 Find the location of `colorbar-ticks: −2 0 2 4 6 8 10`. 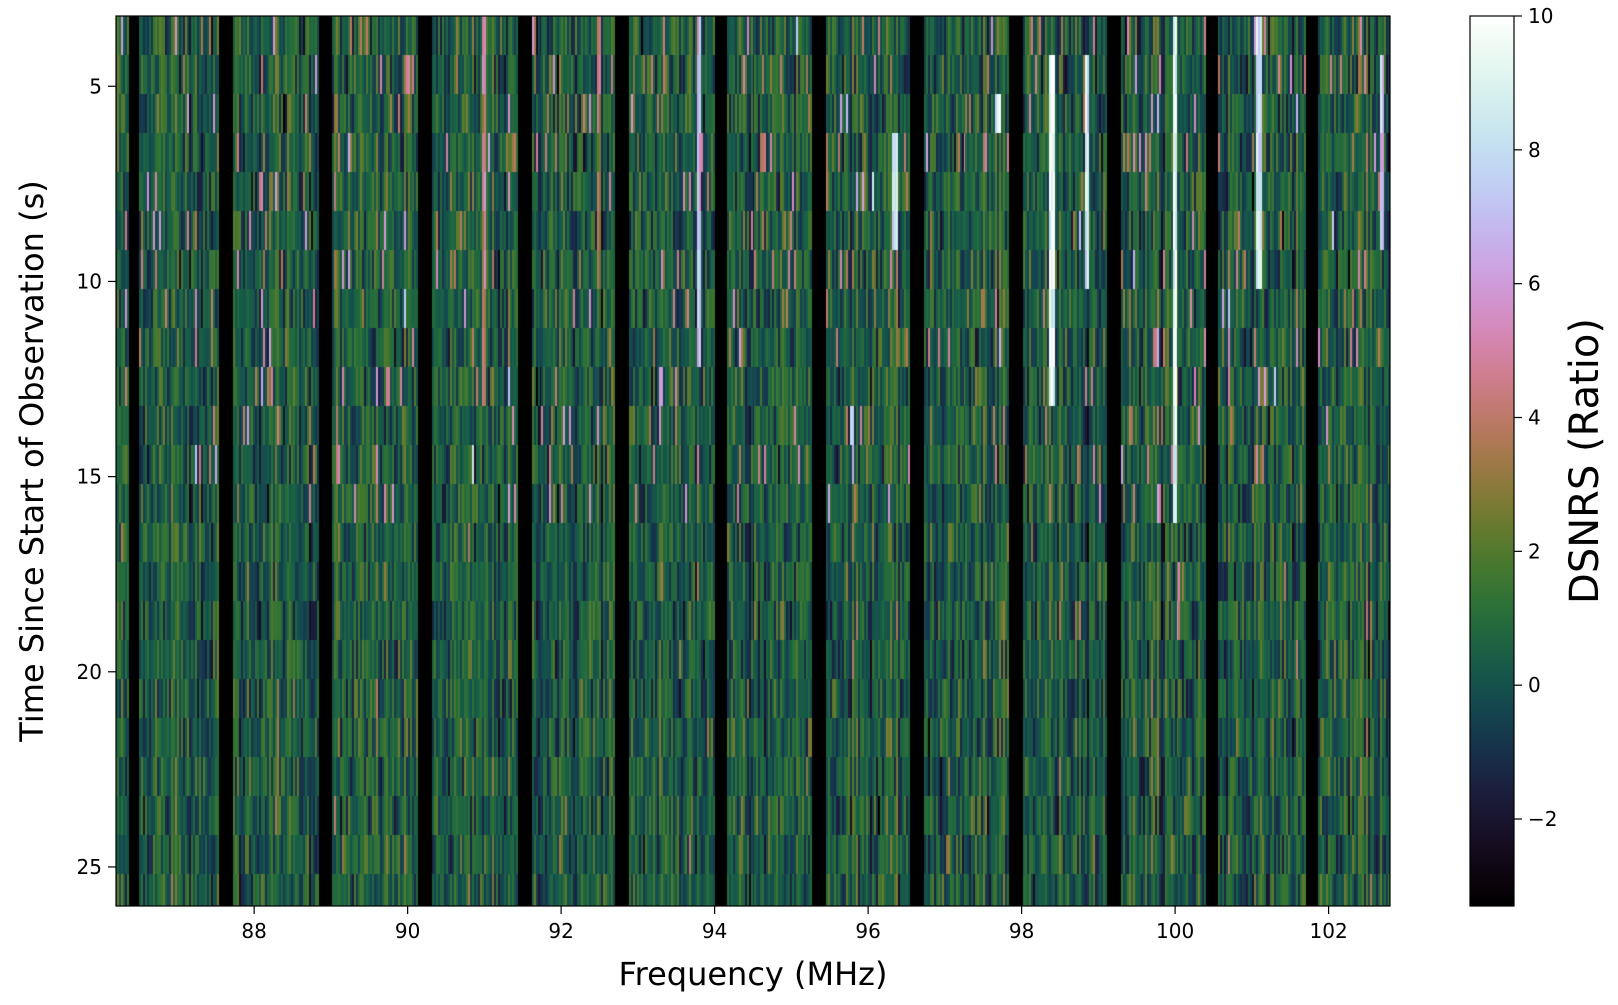

colorbar-ticks: −2 0 2 4 6 8 10 is located at coordinates (1535, 417).